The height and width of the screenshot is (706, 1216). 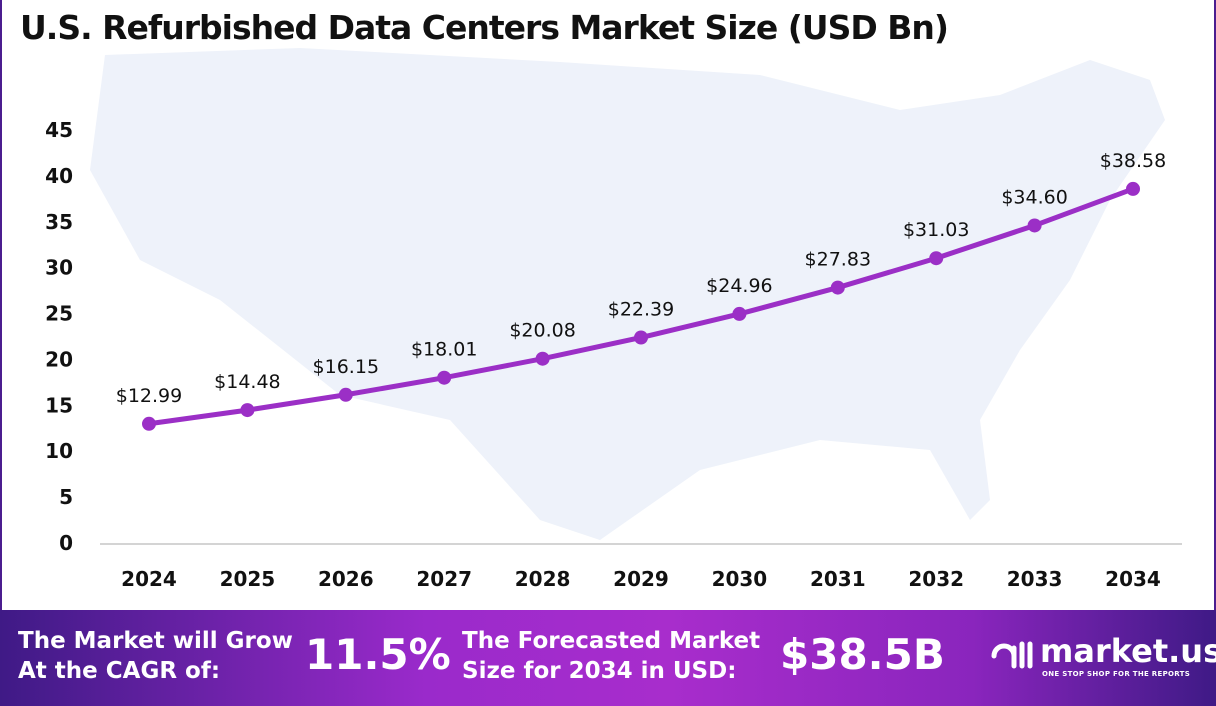 What do you see at coordinates (1116, 674) in the screenshot?
I see `brand-tagline: ONE STOP SHOP FOR THE REPORTS` at bounding box center [1116, 674].